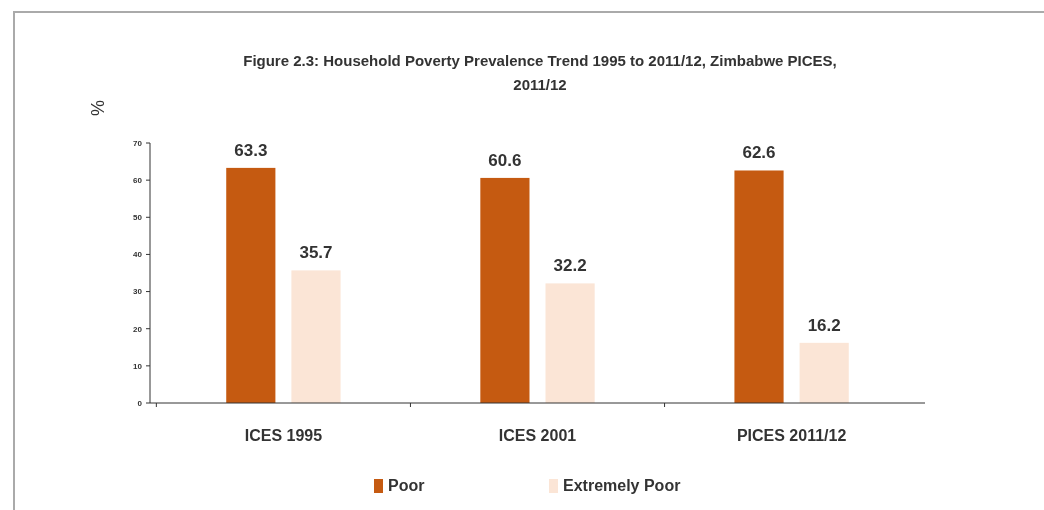 The image size is (1044, 510). I want to click on y-tick-label: 40, so click(138, 255).